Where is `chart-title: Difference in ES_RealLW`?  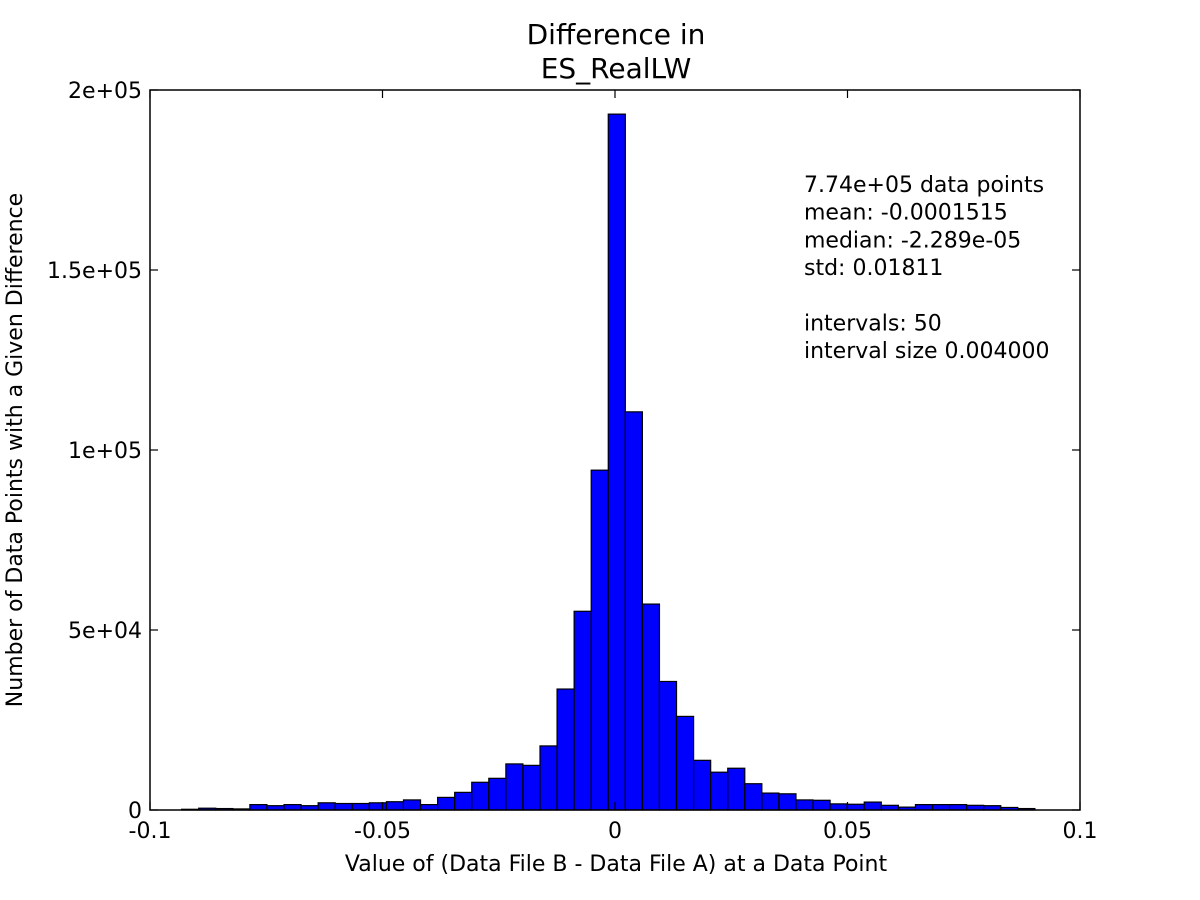
chart-title: Difference in ES_RealLW is located at coordinates (616, 51).